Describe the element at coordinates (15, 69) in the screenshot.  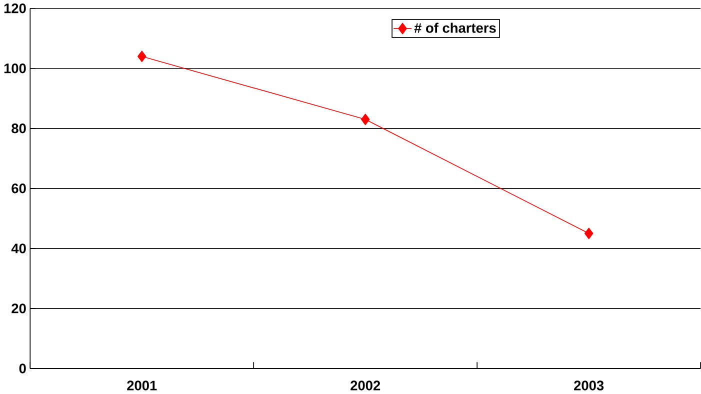
I see `y-tick-label: 100` at that location.